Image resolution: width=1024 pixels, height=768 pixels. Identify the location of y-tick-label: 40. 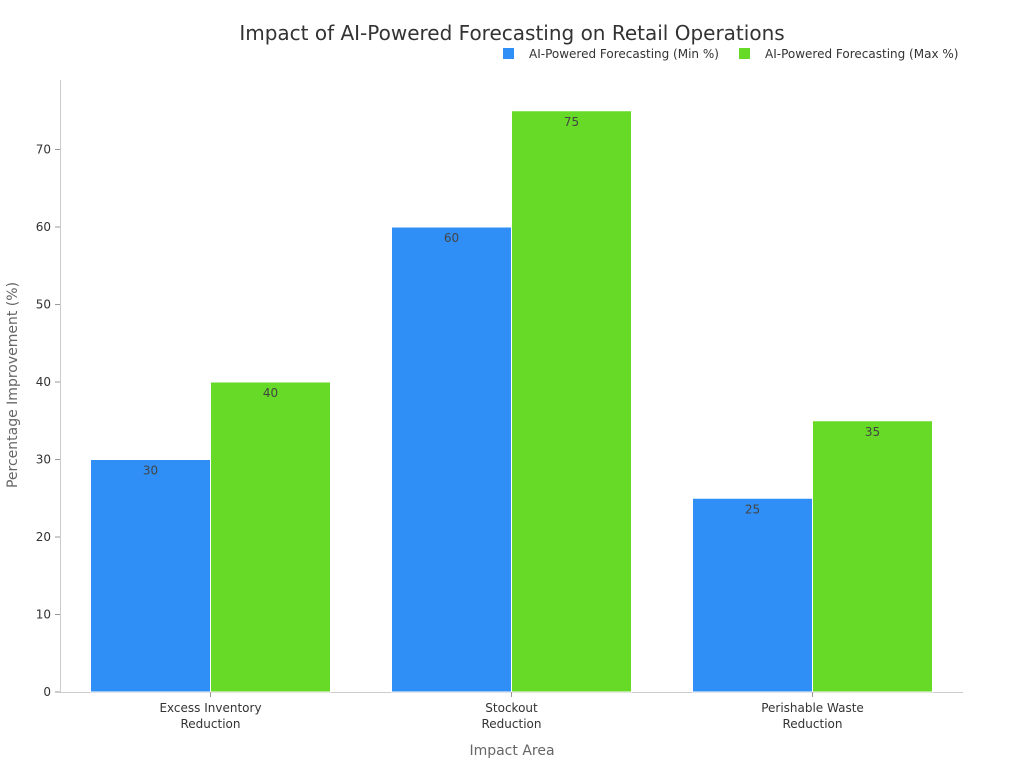
(43, 382).